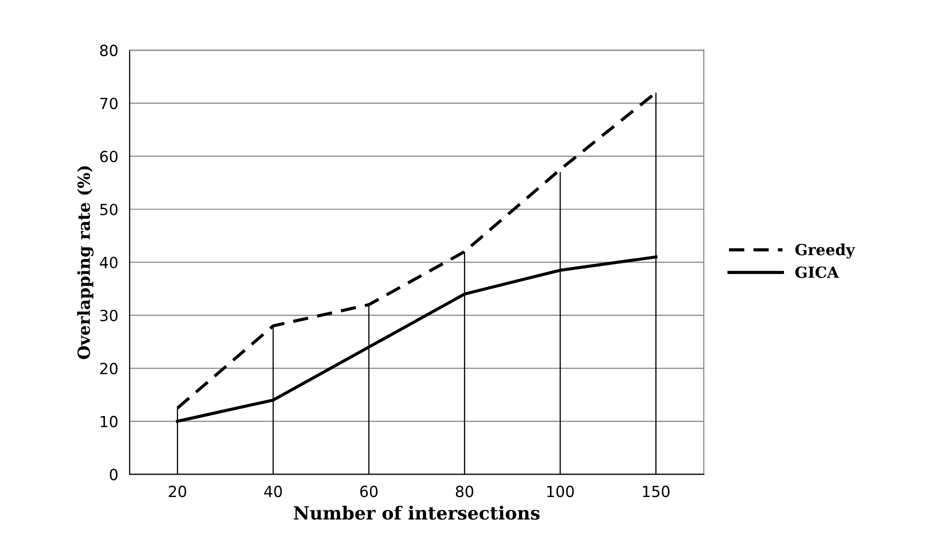 The width and height of the screenshot is (926, 558). What do you see at coordinates (817, 272) in the screenshot?
I see `legend-label: GICA` at bounding box center [817, 272].